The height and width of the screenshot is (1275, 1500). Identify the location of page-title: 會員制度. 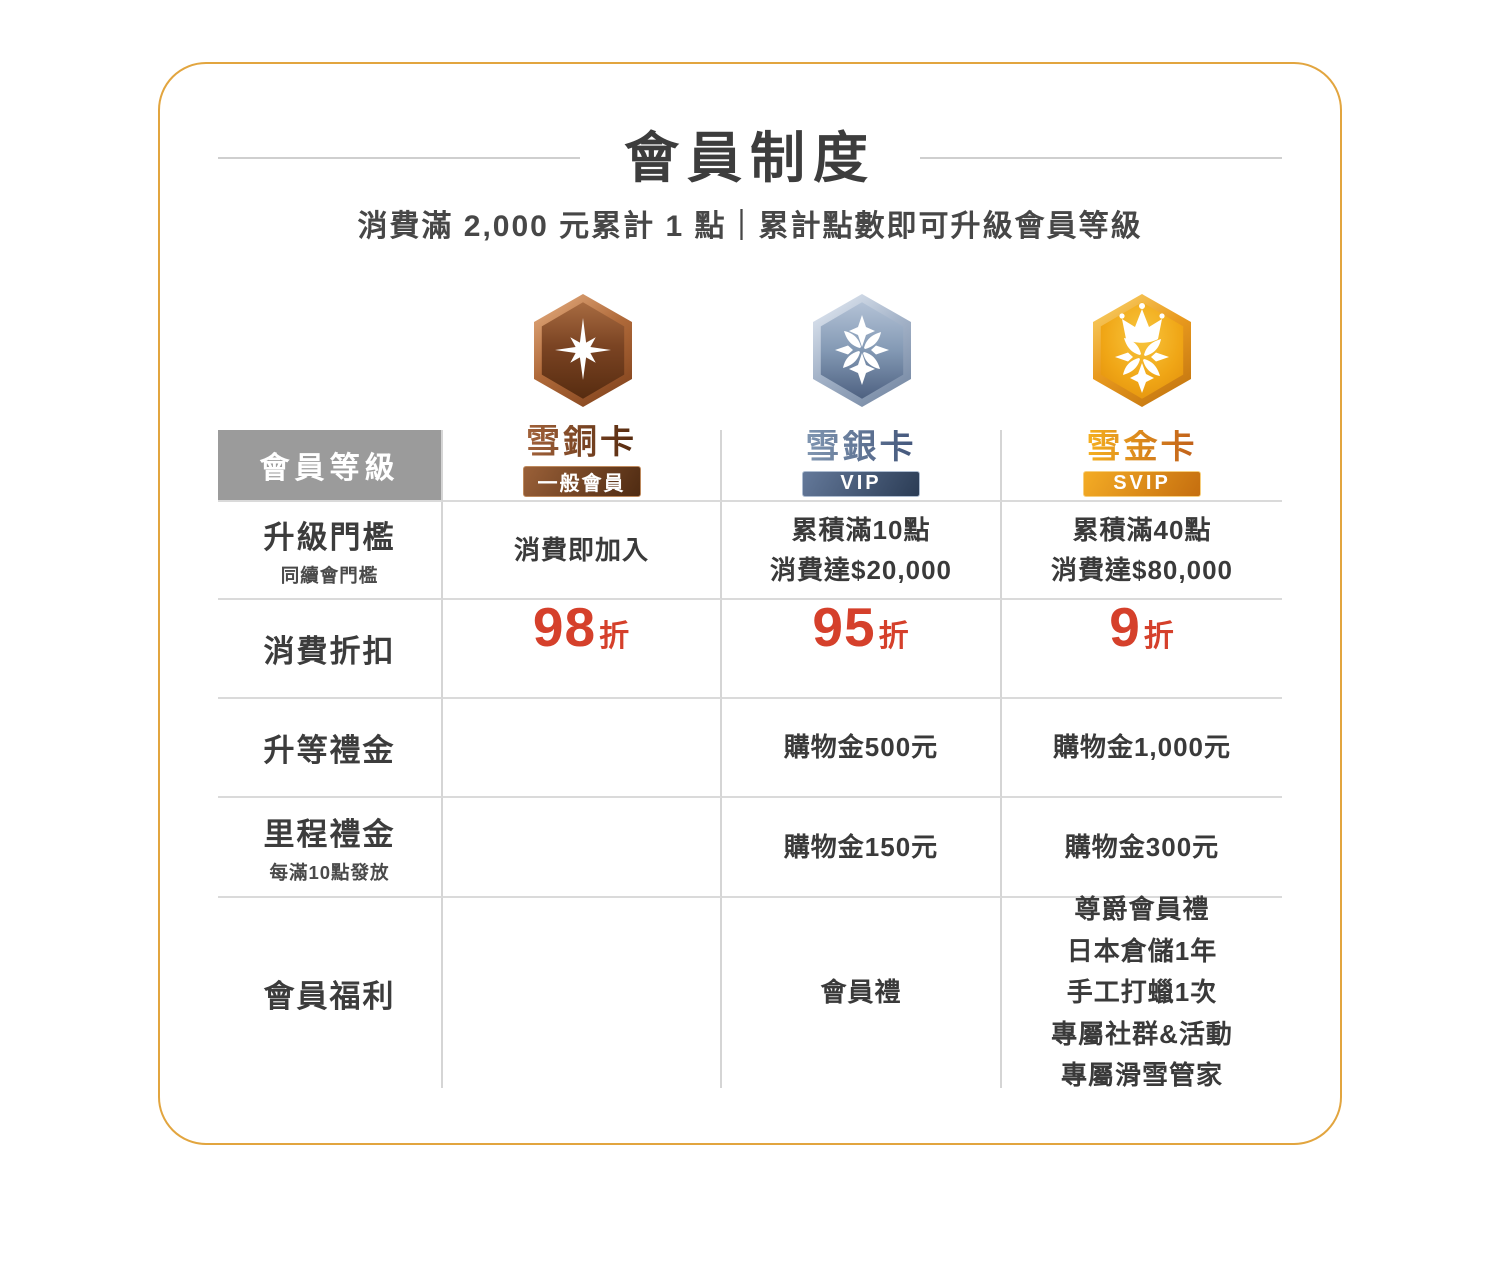
(750, 157).